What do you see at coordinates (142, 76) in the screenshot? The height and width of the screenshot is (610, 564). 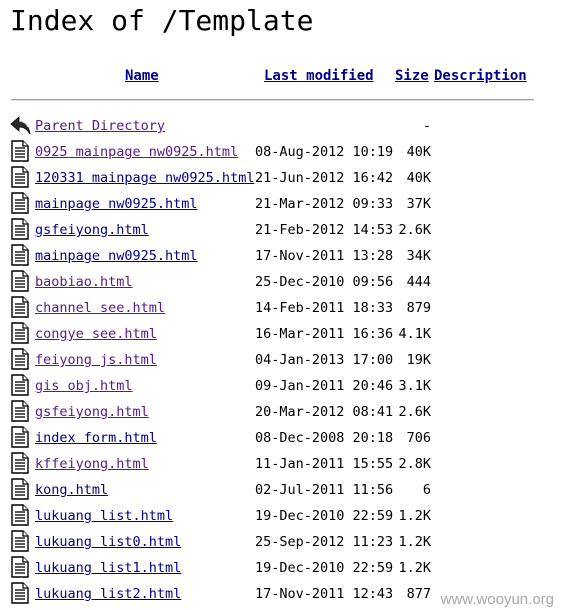 I see `column-header-name: Name` at bounding box center [142, 76].